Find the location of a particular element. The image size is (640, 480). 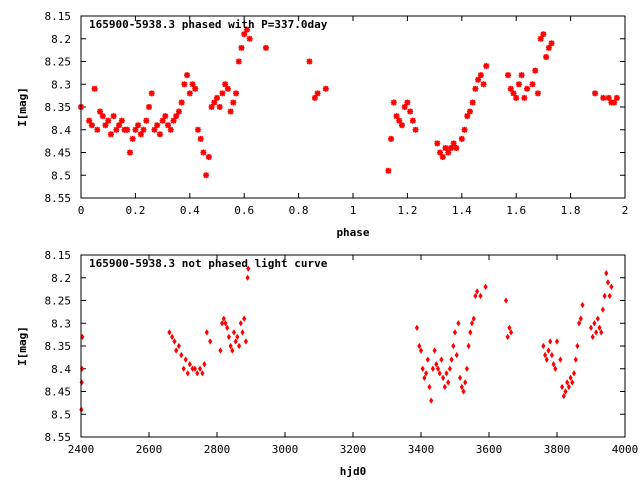

unphased-y-axis-label: I[mag] is located at coordinates (22, 346).